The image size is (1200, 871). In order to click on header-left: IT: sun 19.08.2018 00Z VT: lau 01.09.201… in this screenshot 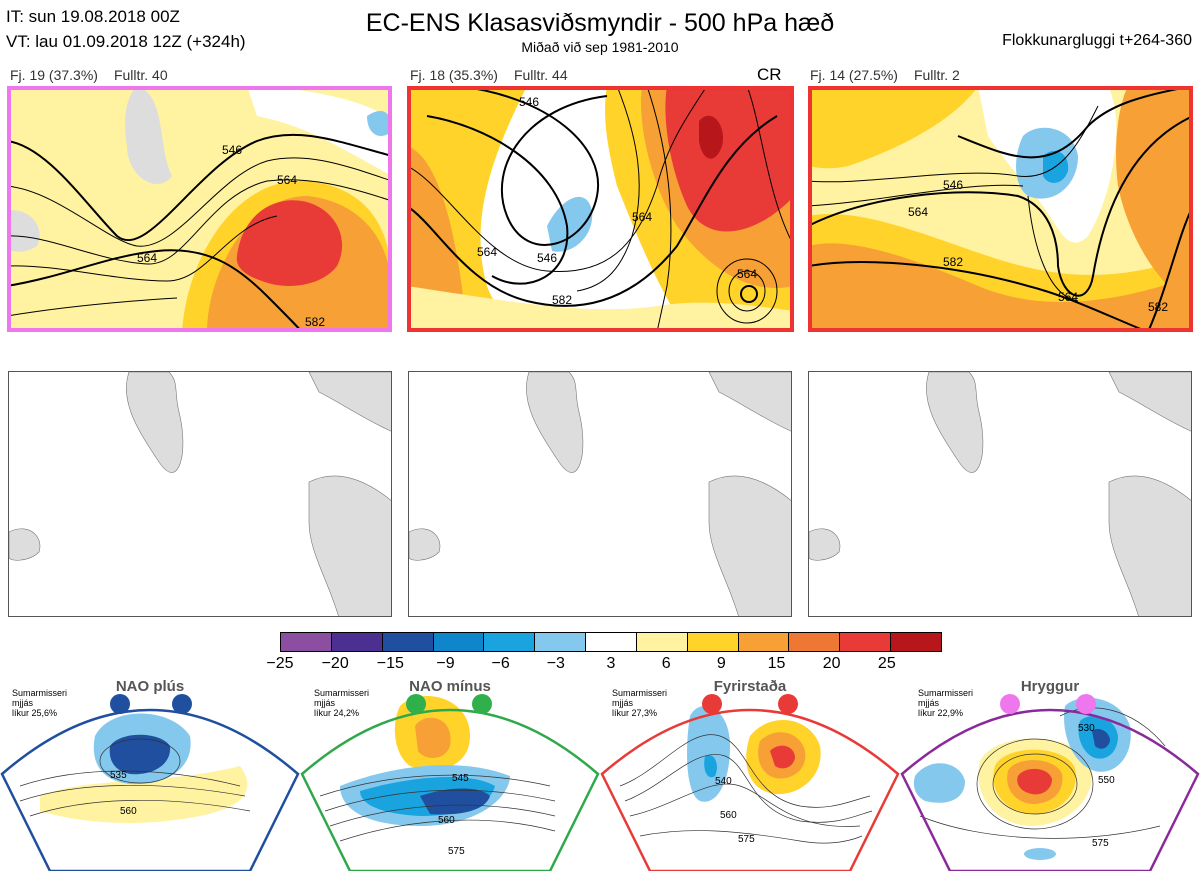, I will do `click(126, 29)`.